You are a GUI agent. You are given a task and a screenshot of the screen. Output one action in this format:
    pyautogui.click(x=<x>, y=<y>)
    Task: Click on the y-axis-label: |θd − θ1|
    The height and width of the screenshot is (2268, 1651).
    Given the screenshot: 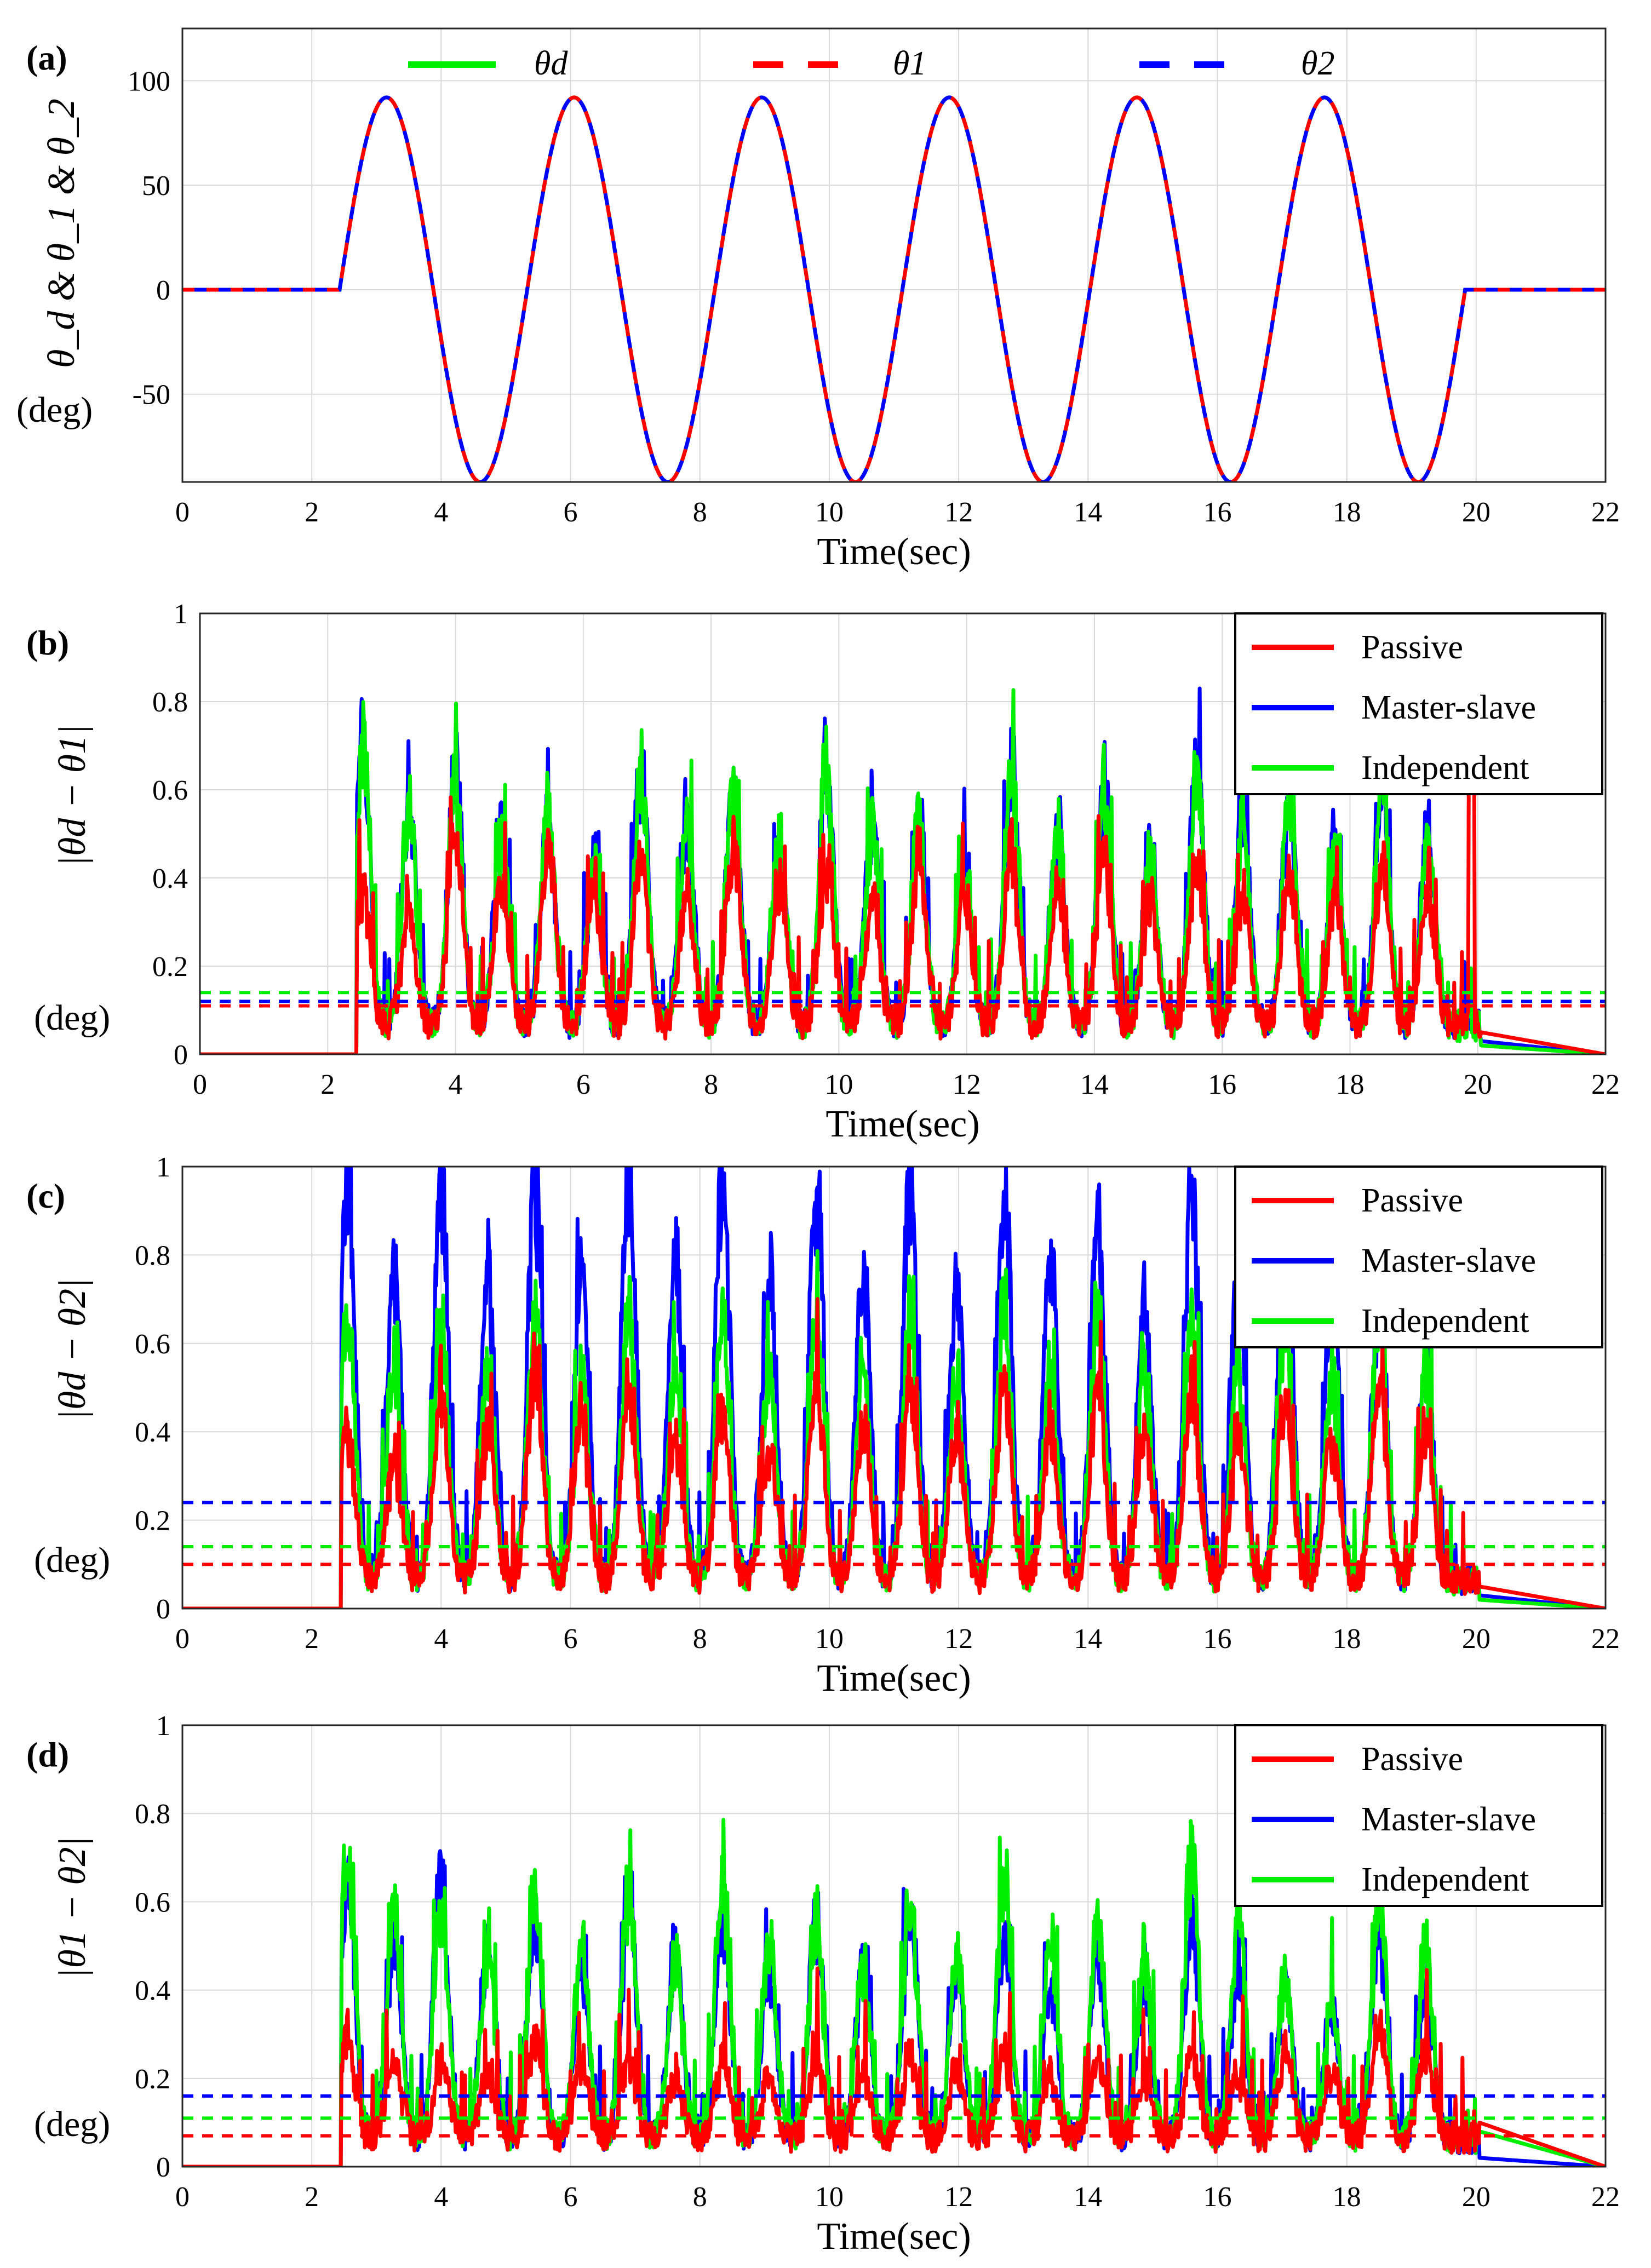 What is the action you would take?
    pyautogui.click(x=73, y=796)
    